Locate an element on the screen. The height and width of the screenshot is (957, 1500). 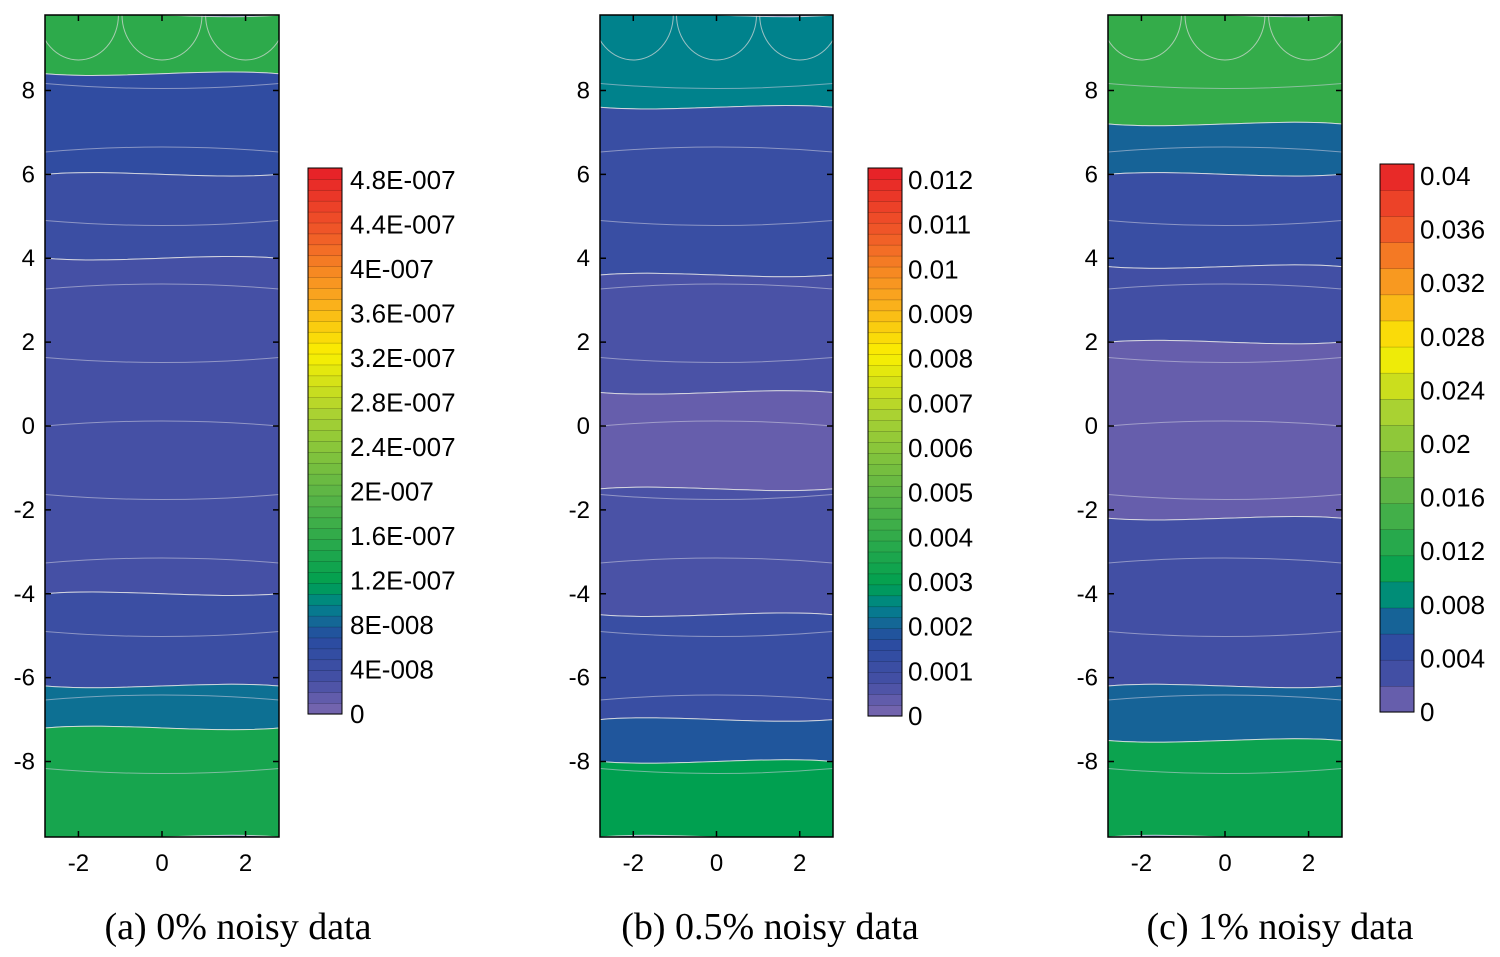
y-tick-label: 6 is located at coordinates (583, 174).